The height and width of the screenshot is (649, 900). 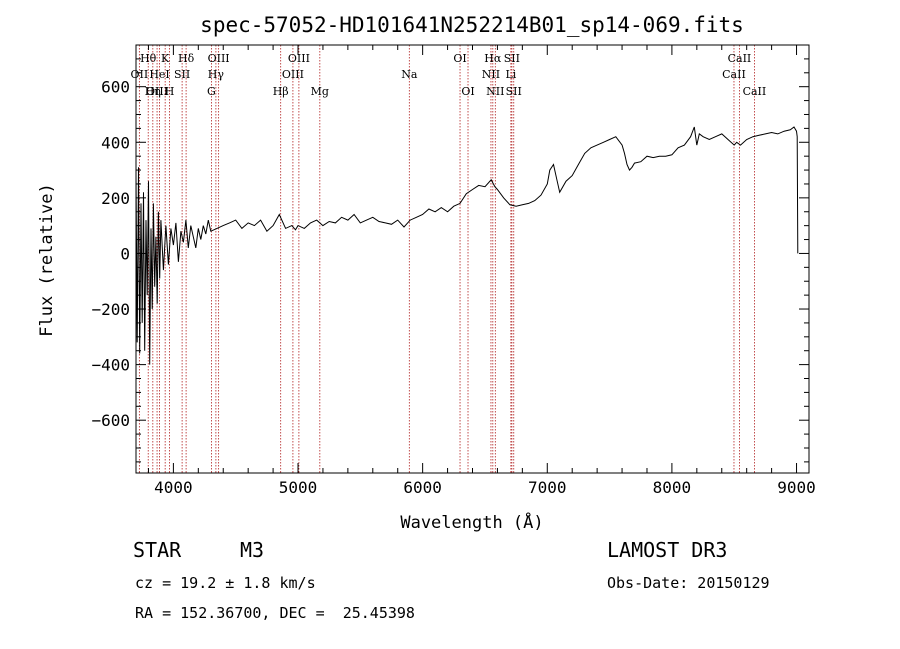 I want to click on spectral-line-label: Hα, so click(x=493, y=58).